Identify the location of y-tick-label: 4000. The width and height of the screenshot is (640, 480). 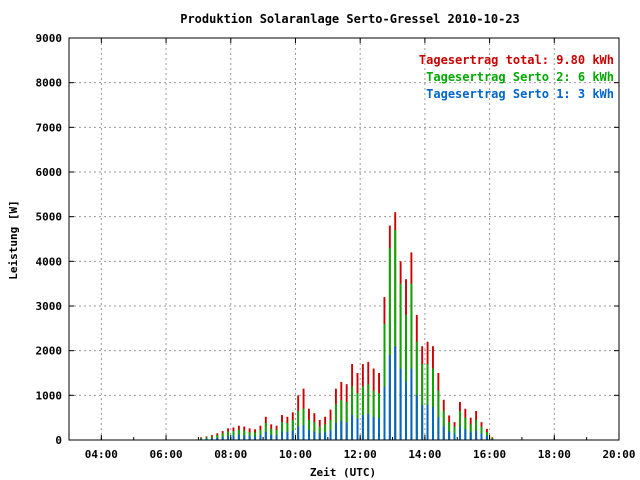
(49, 261).